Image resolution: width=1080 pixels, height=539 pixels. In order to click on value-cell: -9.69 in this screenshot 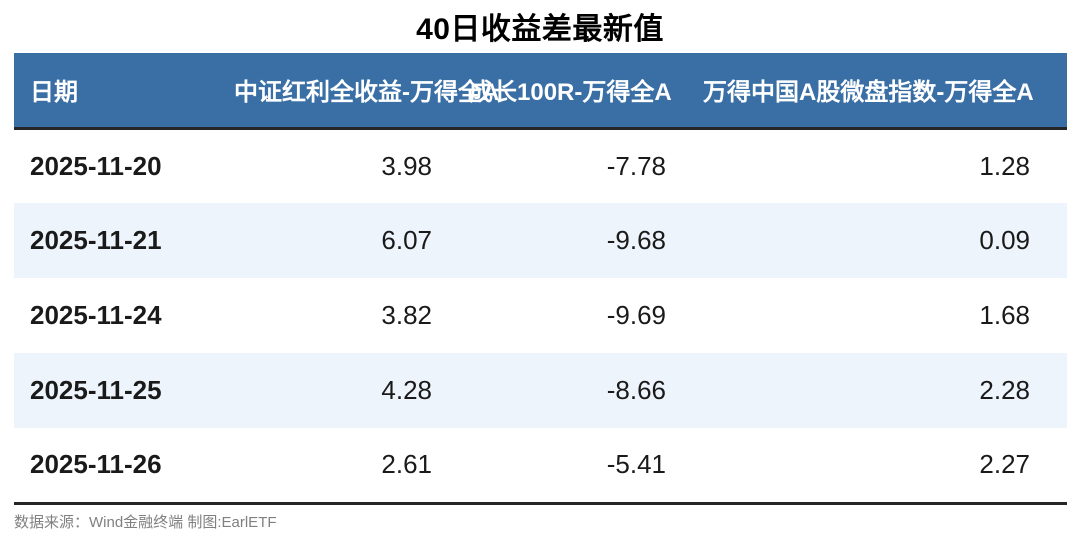, I will do `click(636, 315)`.